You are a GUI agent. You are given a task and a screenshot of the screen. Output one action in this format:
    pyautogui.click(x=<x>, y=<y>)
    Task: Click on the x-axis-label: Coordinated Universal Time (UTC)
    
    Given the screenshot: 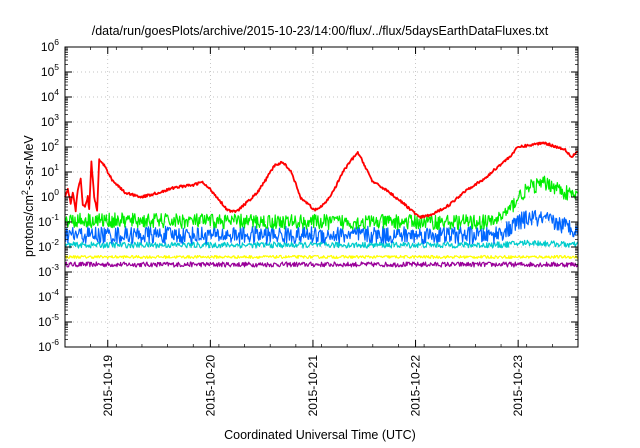 What is the action you would take?
    pyautogui.click(x=320, y=435)
    